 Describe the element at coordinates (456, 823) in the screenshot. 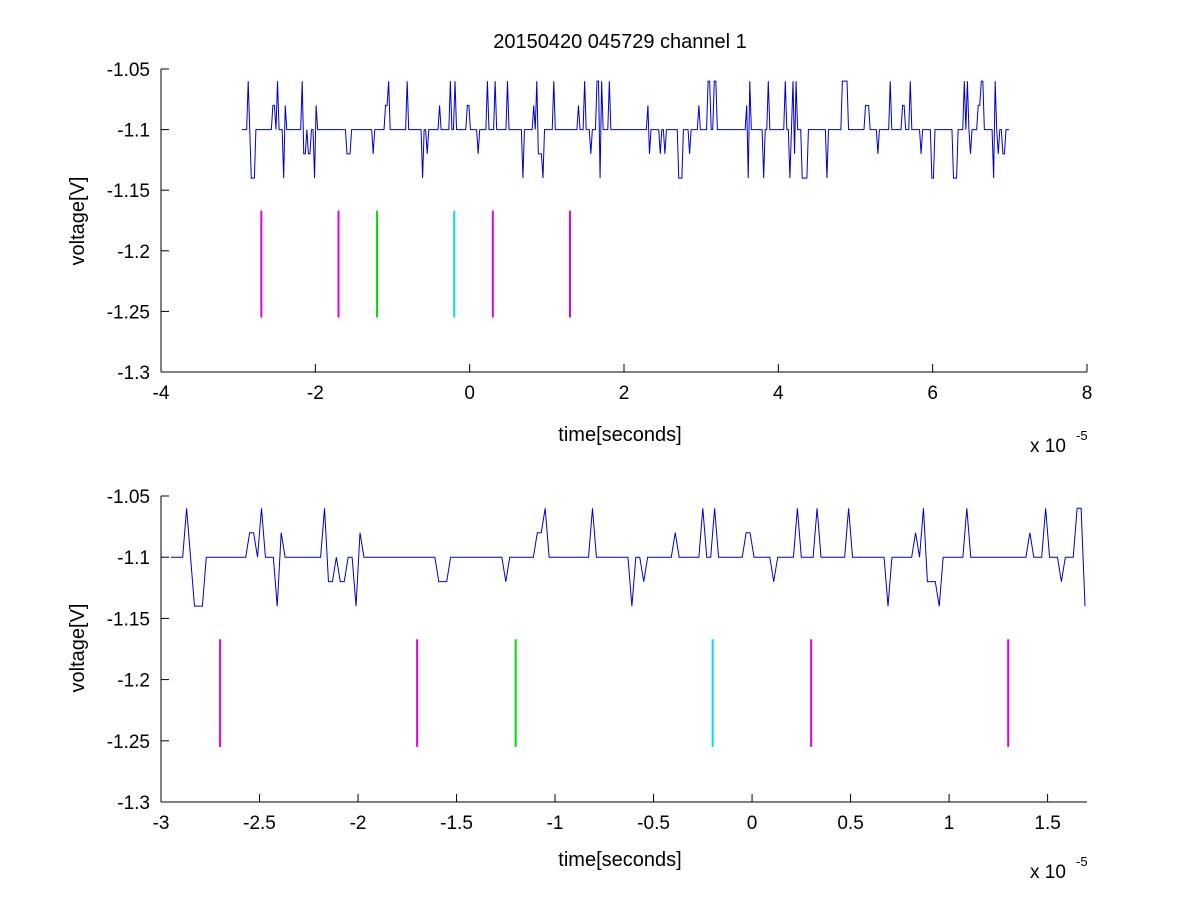

I see `x-tick-label: -1.5` at that location.